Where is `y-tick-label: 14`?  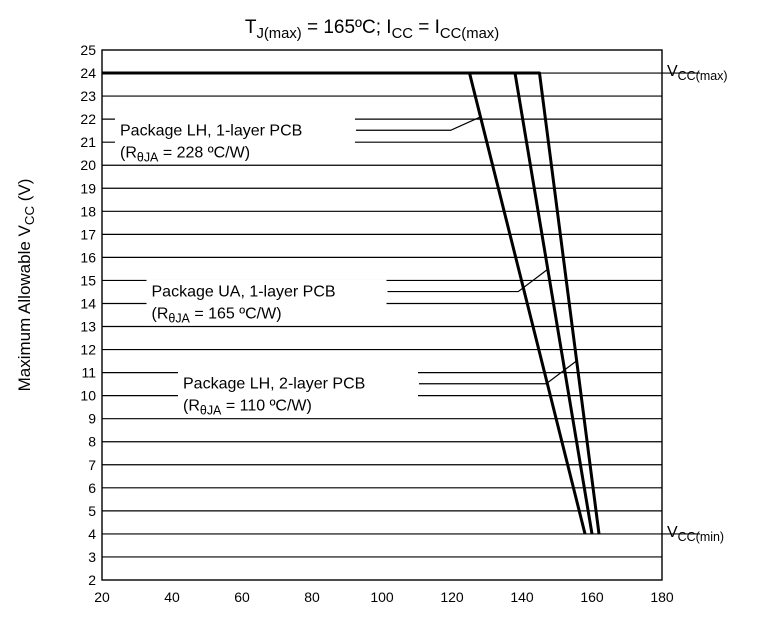 y-tick-label: 14 is located at coordinates (88, 303).